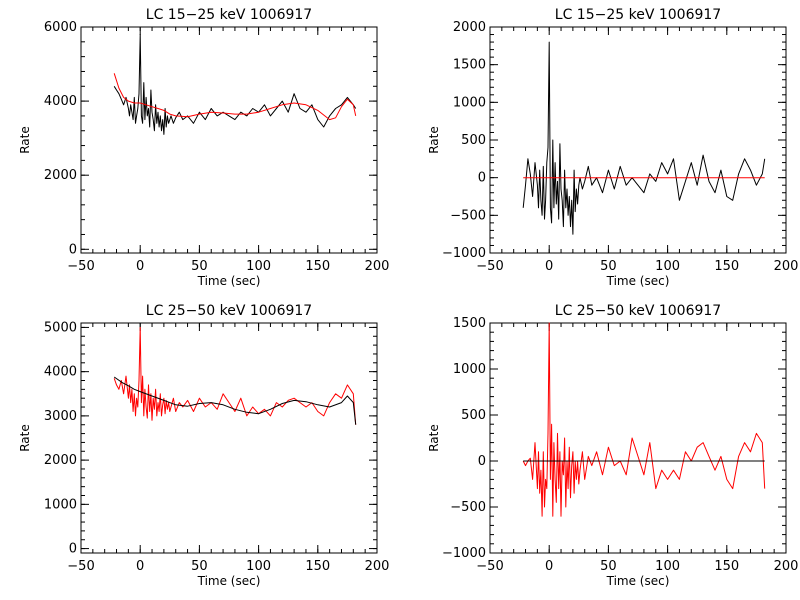 The height and width of the screenshot is (600, 800). Describe the element at coordinates (60, 416) in the screenshot. I see `y-tick-label: 3000` at that location.